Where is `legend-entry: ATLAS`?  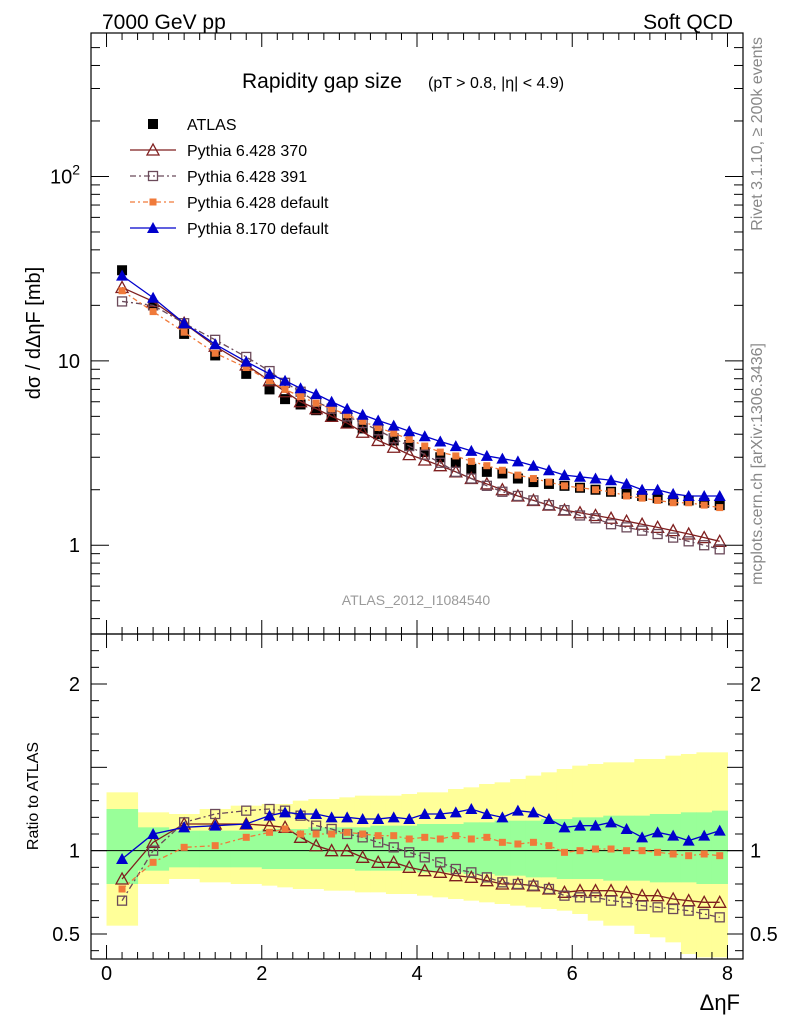 legend-entry: ATLAS is located at coordinates (192, 125).